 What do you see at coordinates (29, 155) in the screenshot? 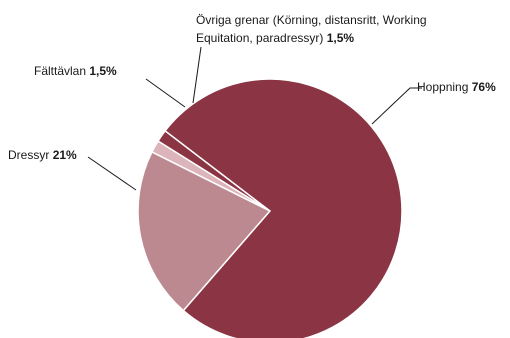
I see `slice-name: Dressyr` at bounding box center [29, 155].